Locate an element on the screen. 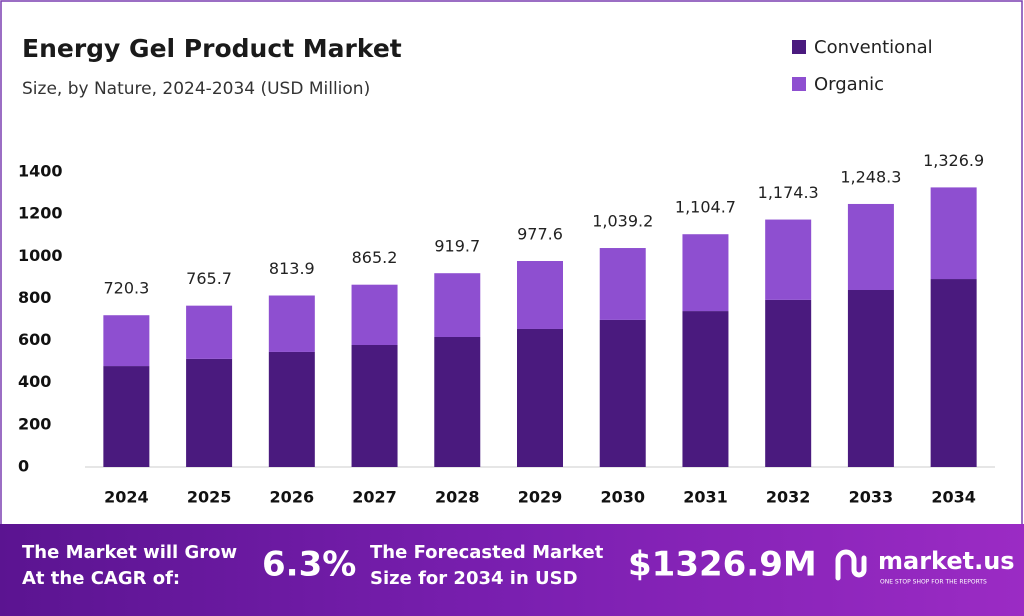 The image size is (1024, 616). forecast-value: $1326.9M is located at coordinates (722, 565).